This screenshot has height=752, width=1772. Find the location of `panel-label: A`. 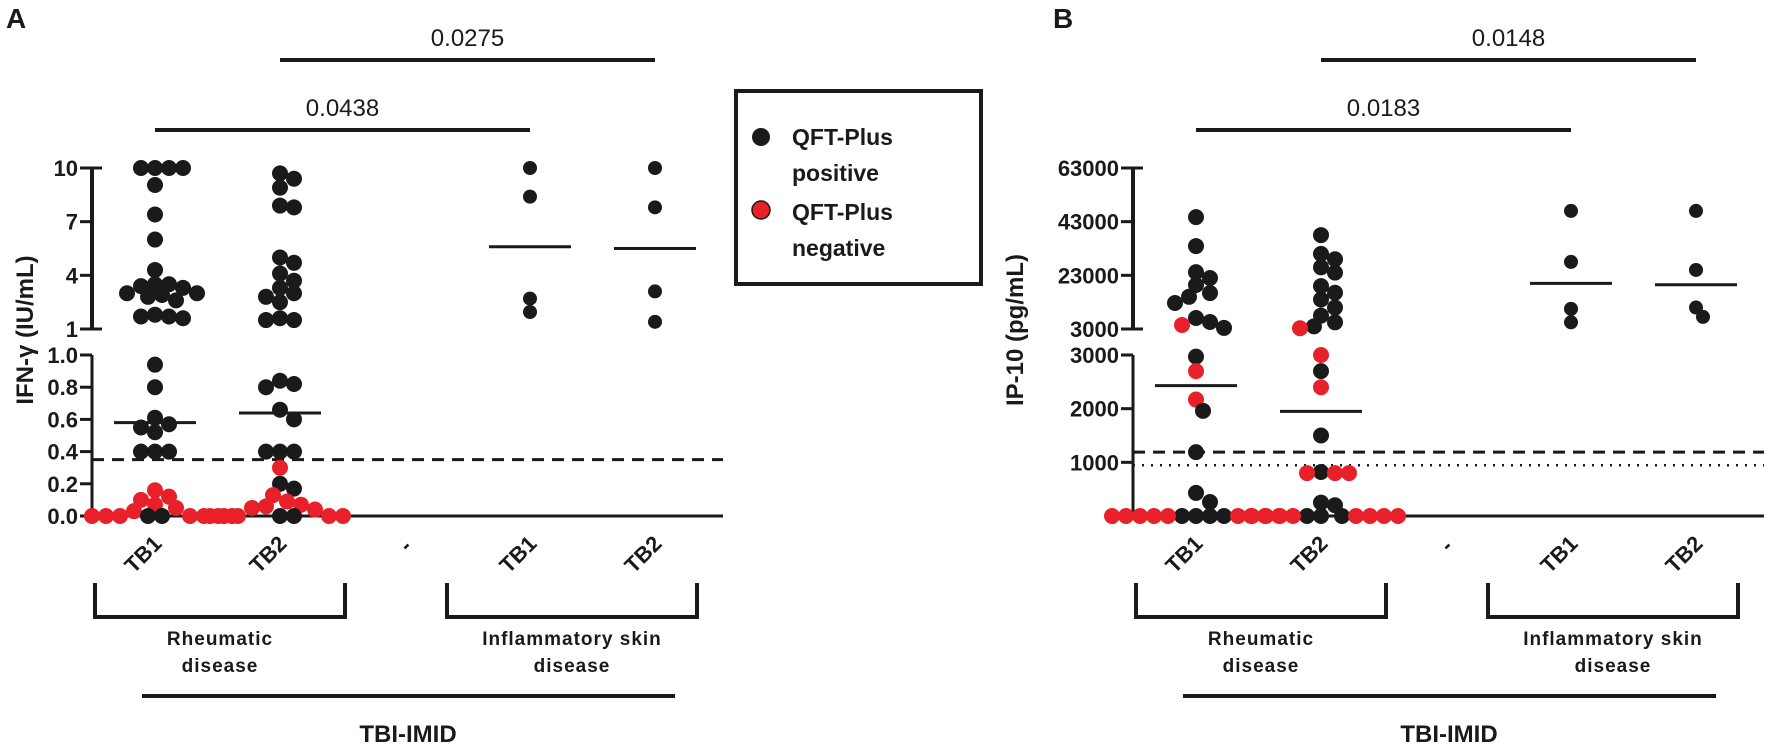

panel-label: A is located at coordinates (16, 18).